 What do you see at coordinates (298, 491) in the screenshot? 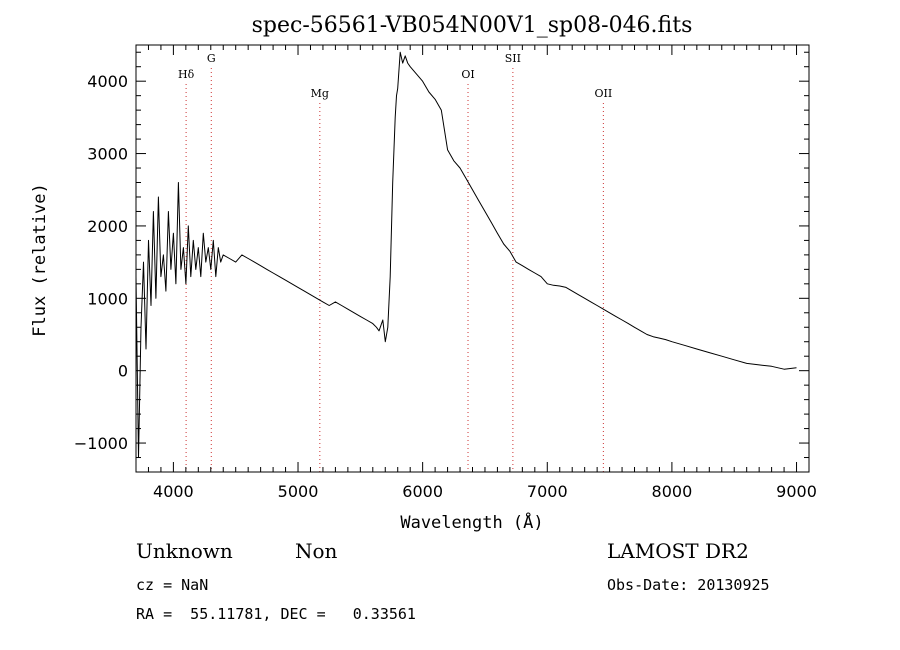
I see `x-tick-label: 5000` at bounding box center [298, 491].